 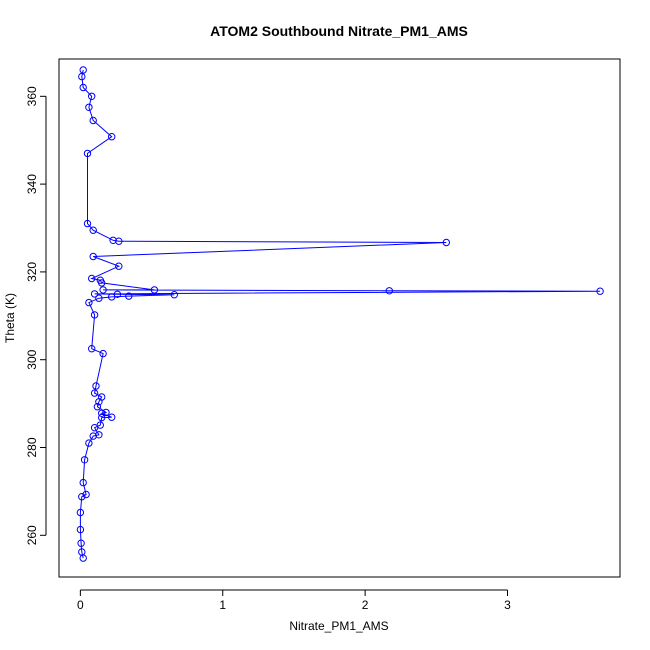 What do you see at coordinates (339, 31) in the screenshot?
I see `chart-title: ATOM2 Southbound Nitrate_PM1_AMS` at bounding box center [339, 31].